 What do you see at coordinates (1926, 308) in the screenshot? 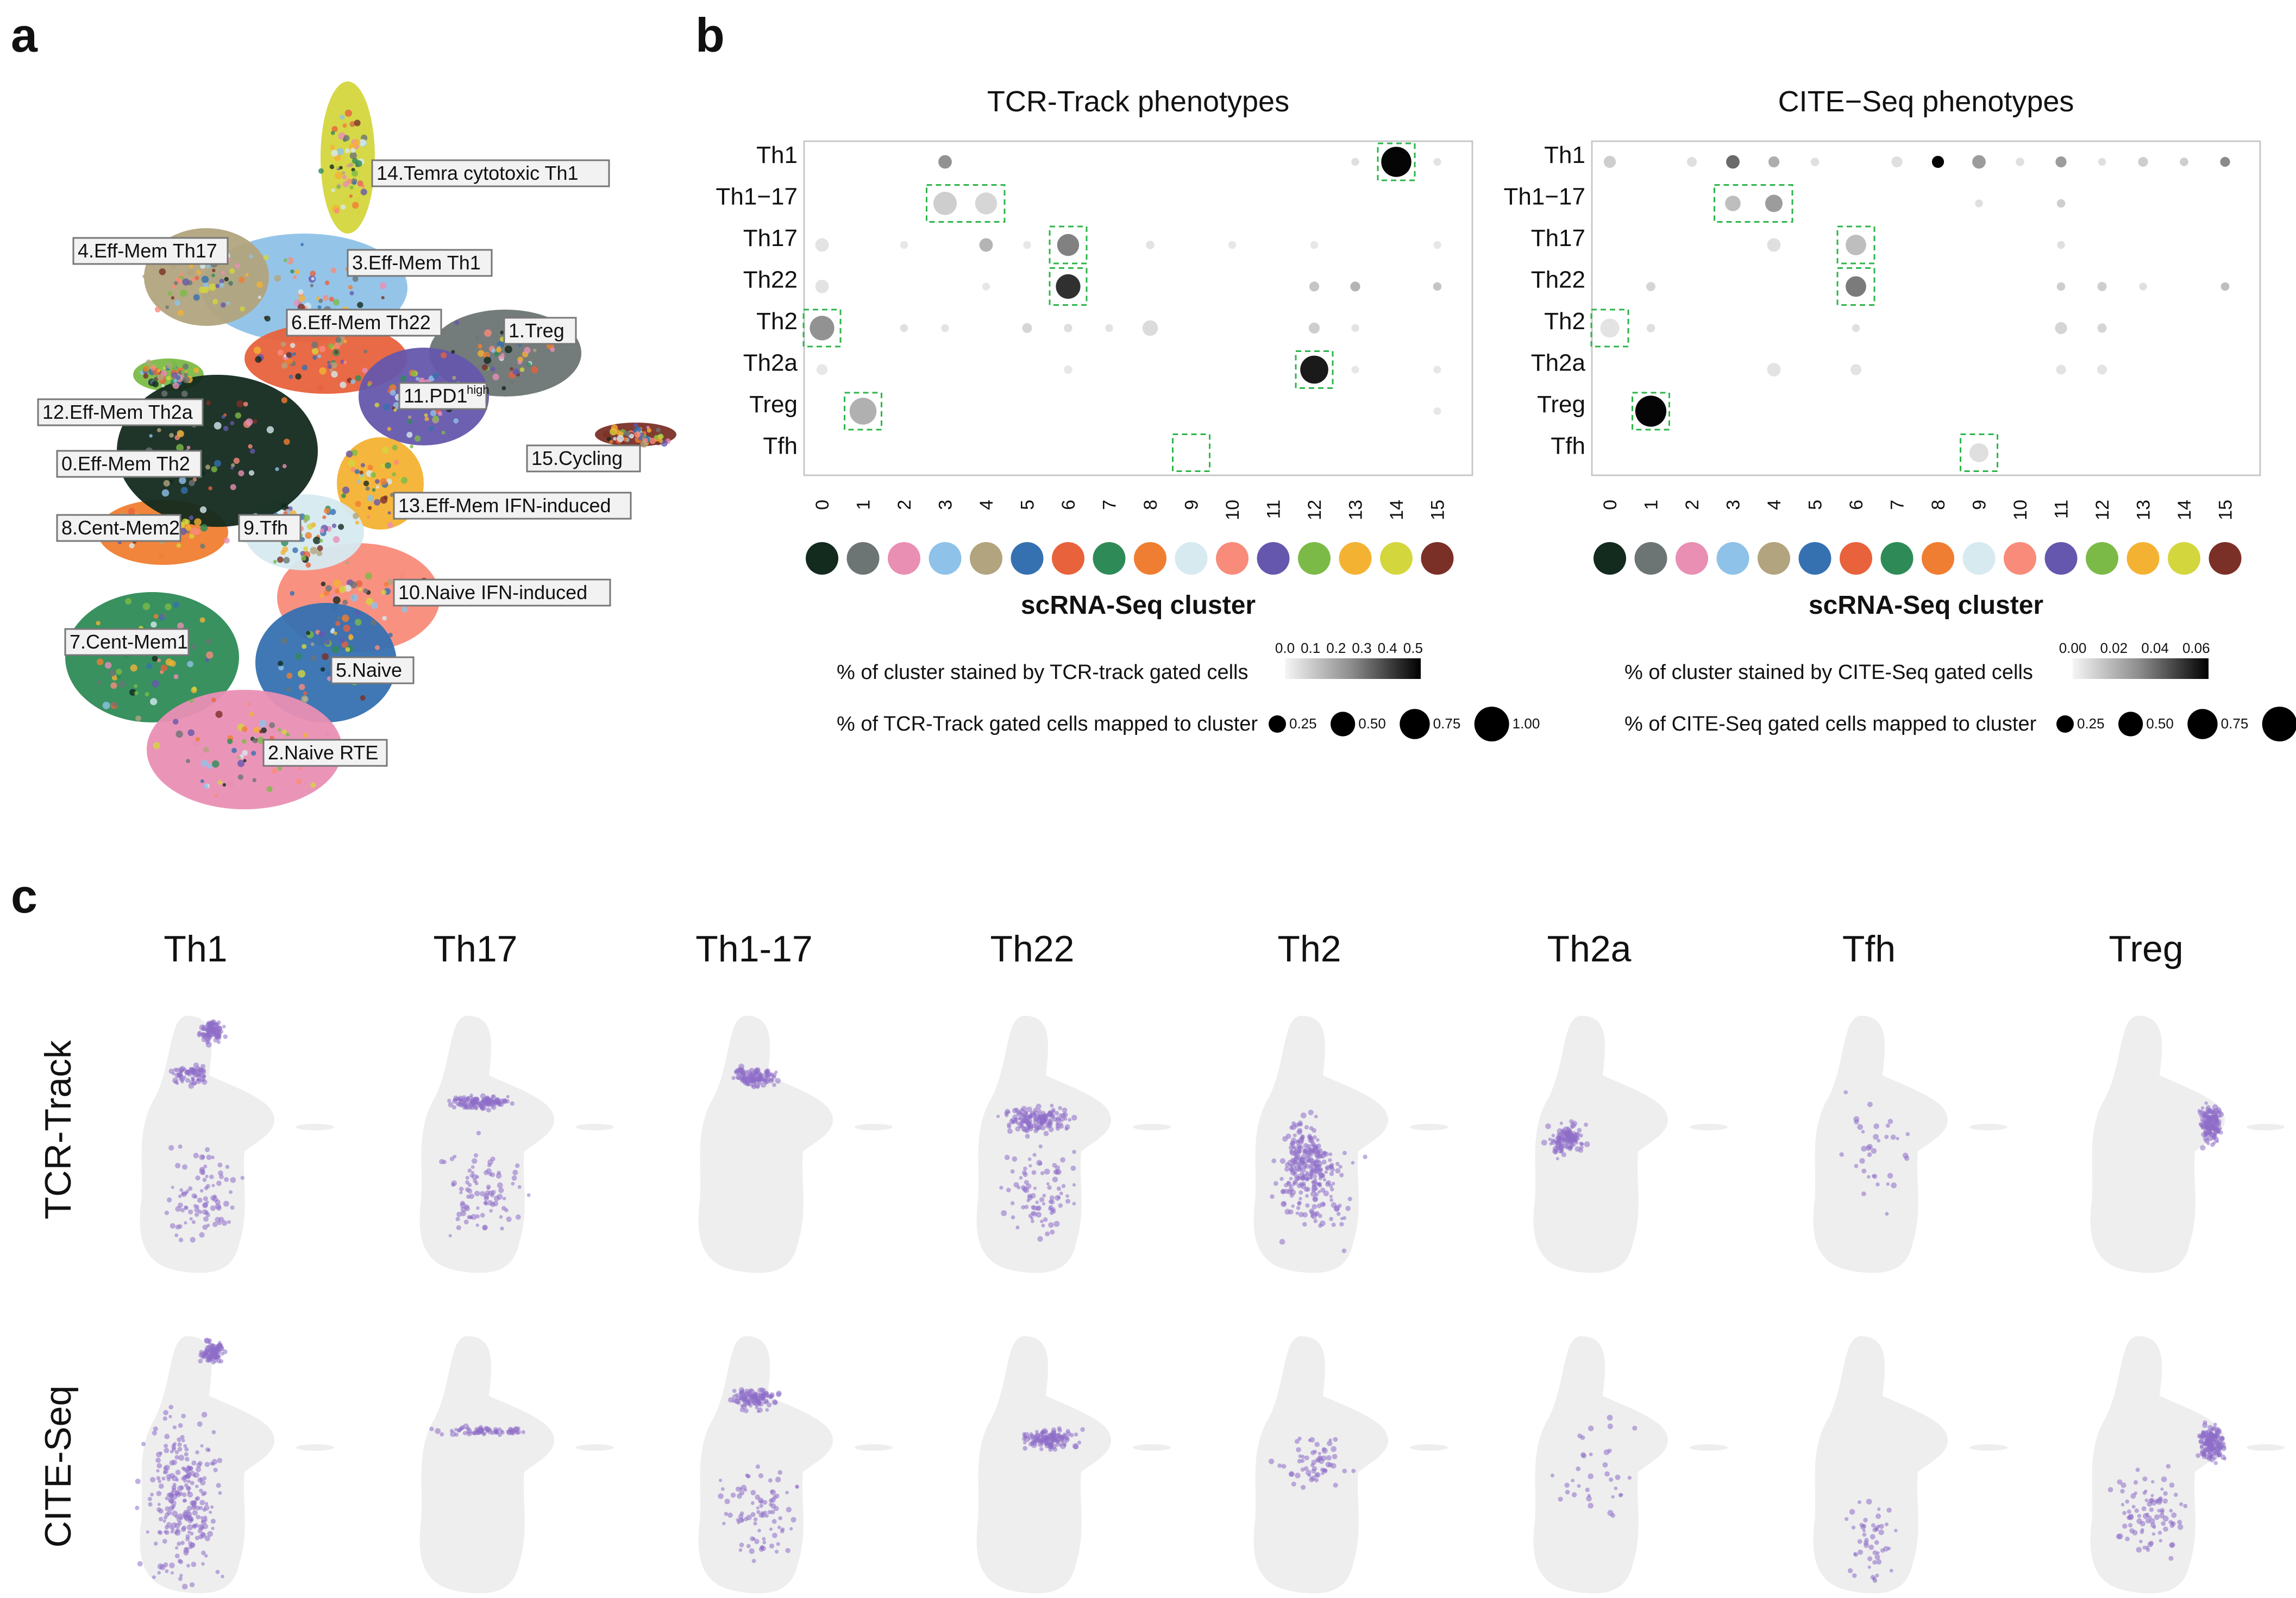
I see `plot-frame` at bounding box center [1926, 308].